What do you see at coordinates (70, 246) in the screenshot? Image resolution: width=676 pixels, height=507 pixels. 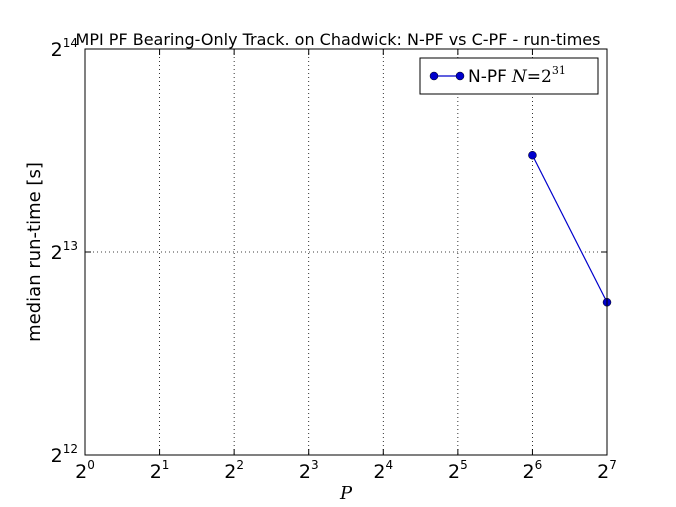 I see `y-tick-exp-1: 13` at bounding box center [70, 246].